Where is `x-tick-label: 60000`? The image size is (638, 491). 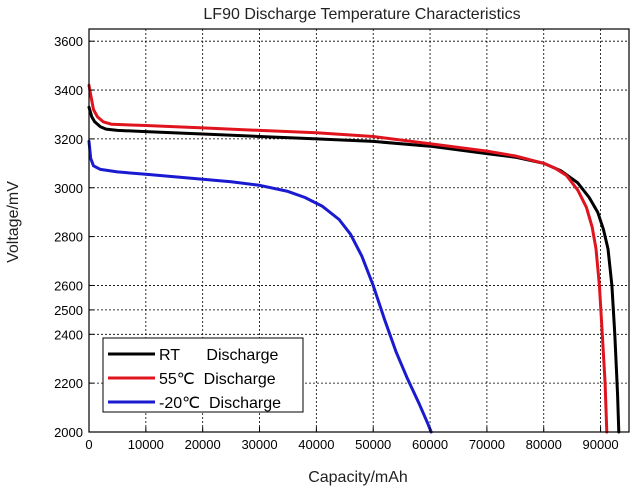 x-tick-label: 60000 is located at coordinates (430, 444).